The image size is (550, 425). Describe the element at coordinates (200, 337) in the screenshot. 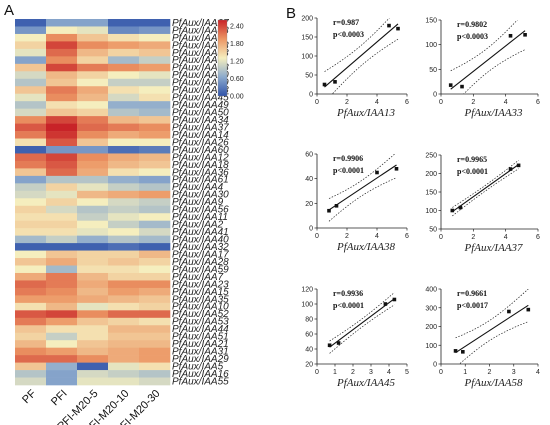

I see `gene-label: PfAux/IAA51` at that location.